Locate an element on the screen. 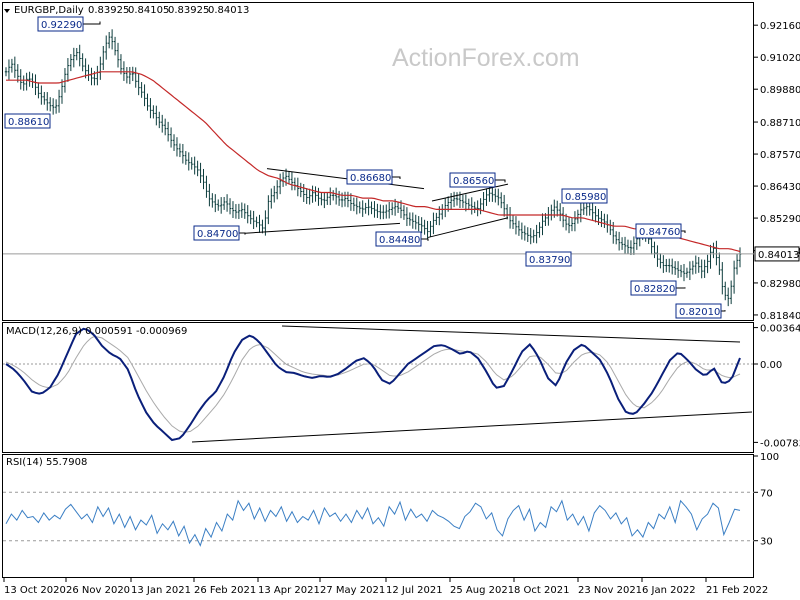  annotation-label: 0.86560 is located at coordinates (473, 181).